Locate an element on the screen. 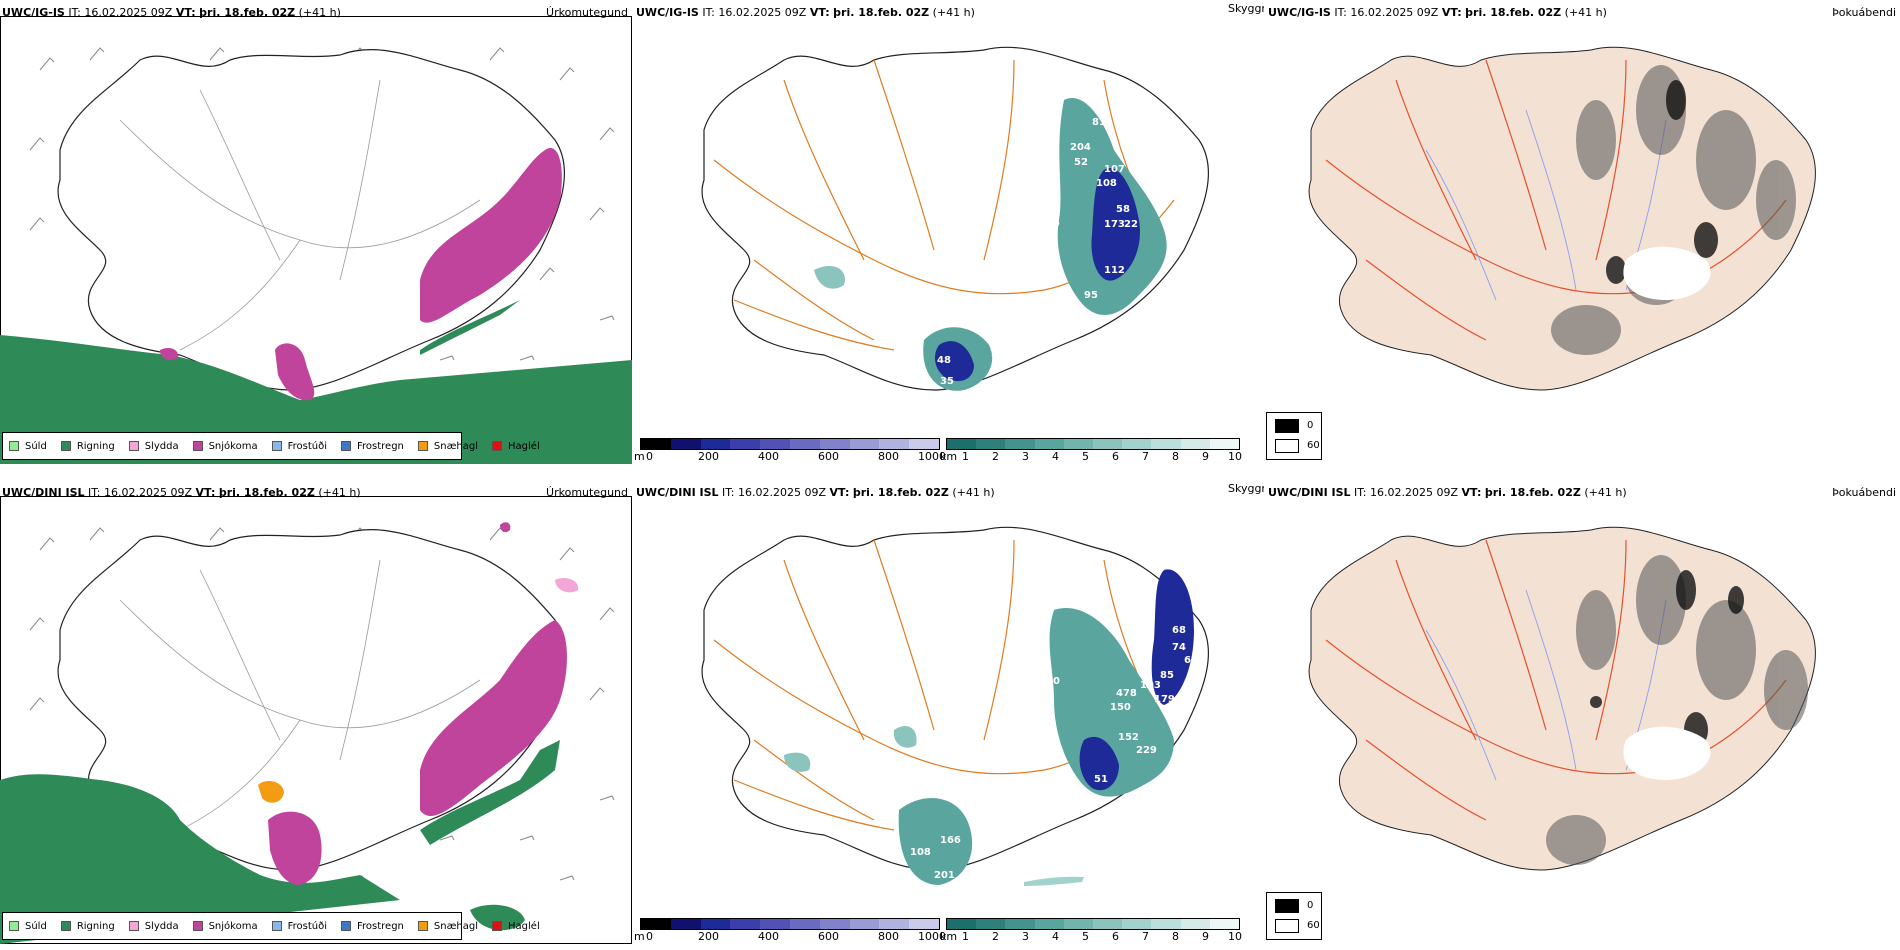 This screenshot has height=950, width=1900. snow-area-south is located at coordinates (295, 848).